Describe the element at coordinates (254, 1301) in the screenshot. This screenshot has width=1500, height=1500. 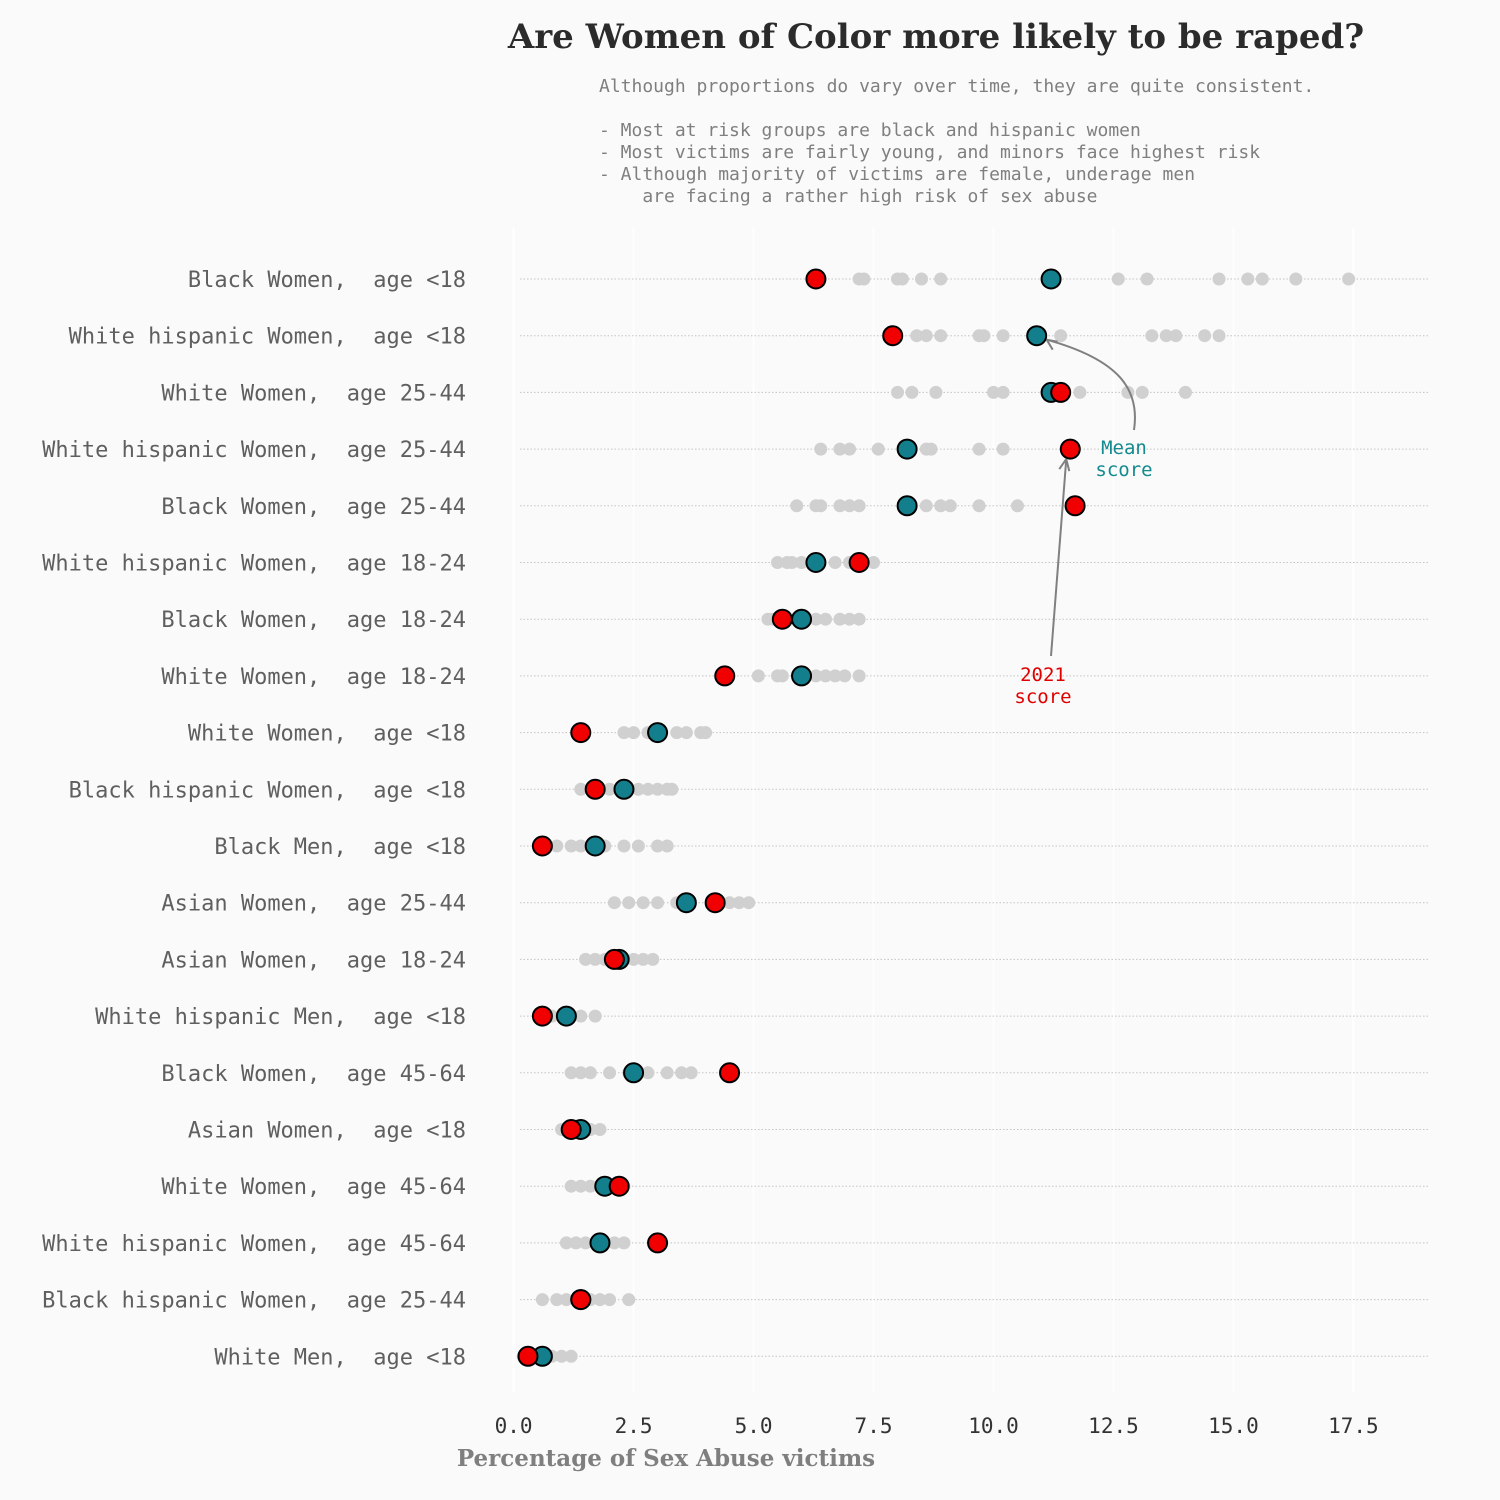
I see `category-label: Black hispanic Women, age 25-44` at that location.